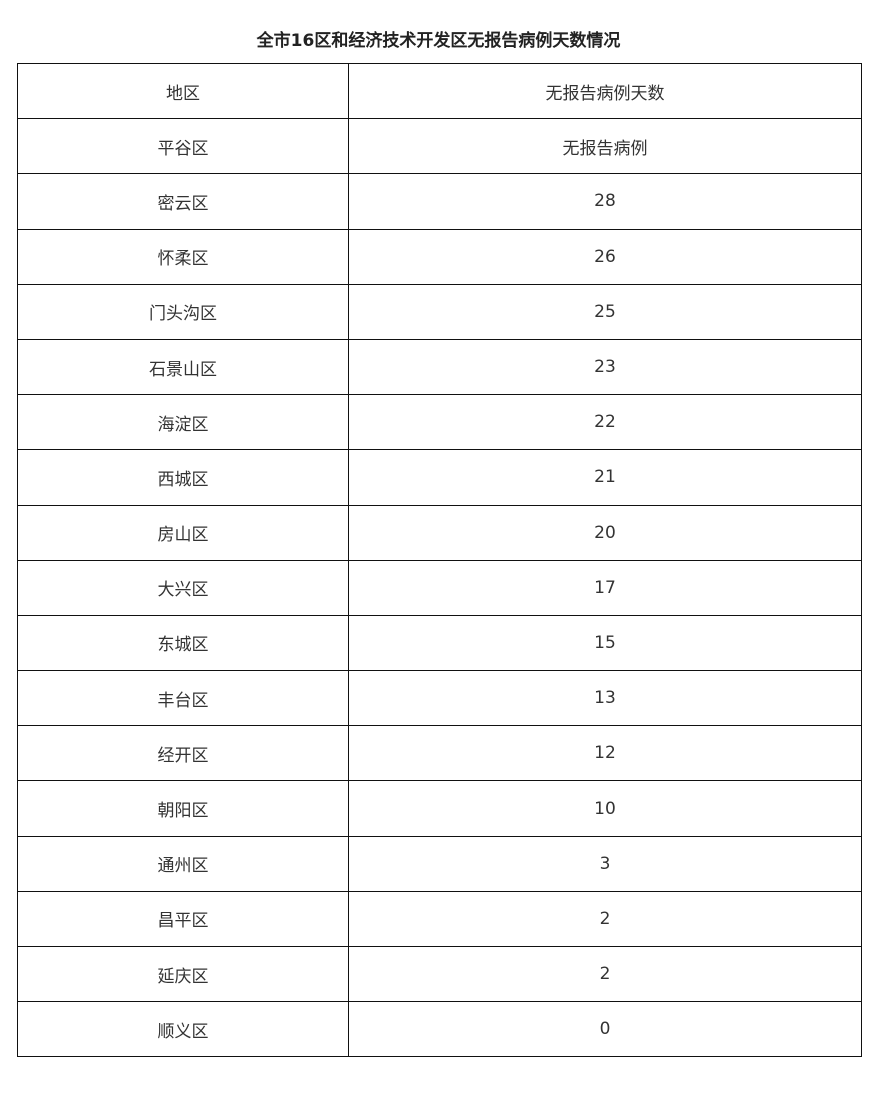  What do you see at coordinates (183, 863) in the screenshot?
I see `district-cell: 通州区` at bounding box center [183, 863].